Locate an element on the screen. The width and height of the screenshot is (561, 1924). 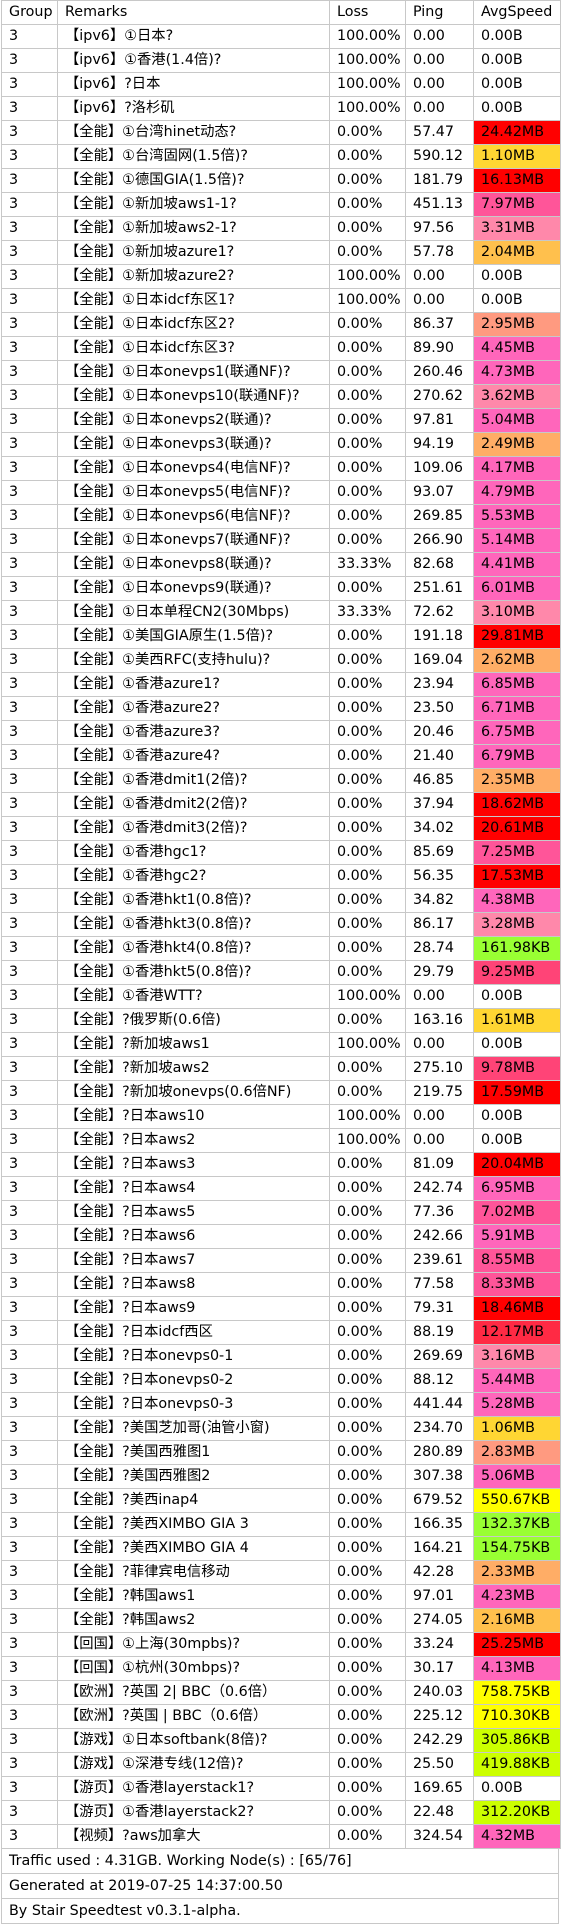
ping-cell: 239.61 is located at coordinates (439, 1260).